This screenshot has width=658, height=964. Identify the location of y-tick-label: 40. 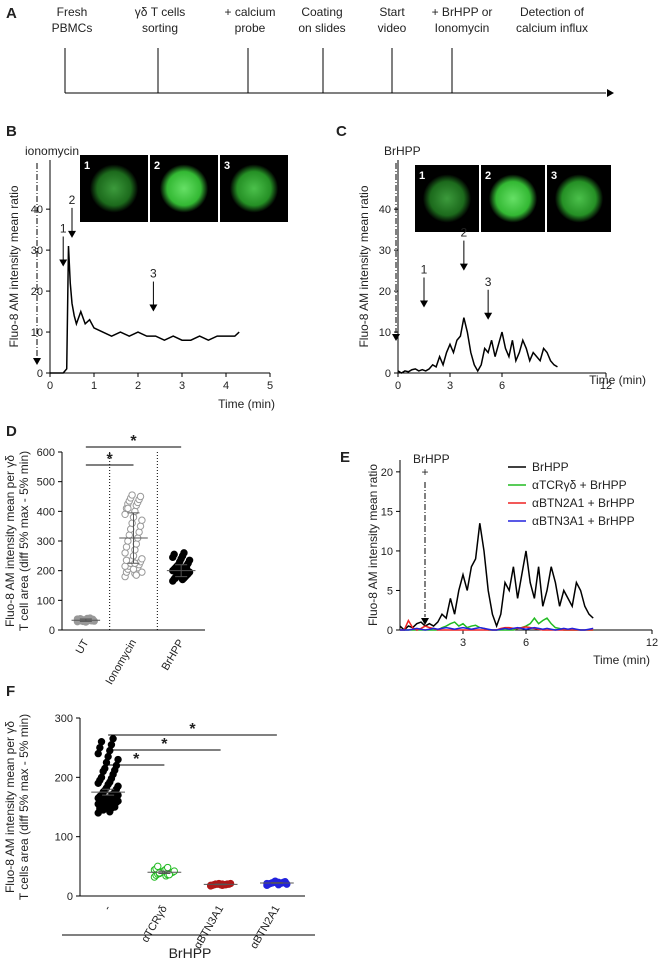
(385, 210).